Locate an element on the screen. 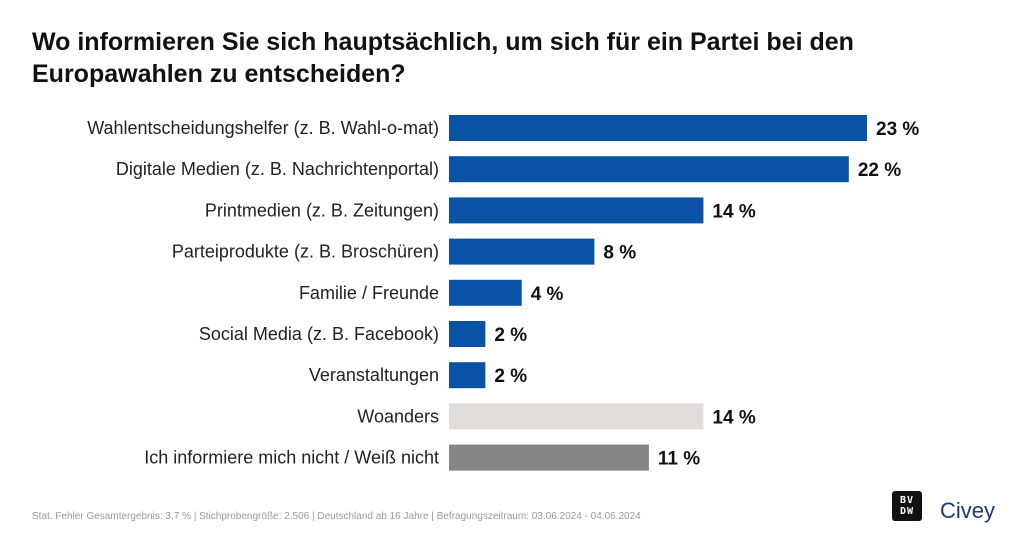 This screenshot has width=1030, height=541. value-label: 23 % is located at coordinates (897, 129).